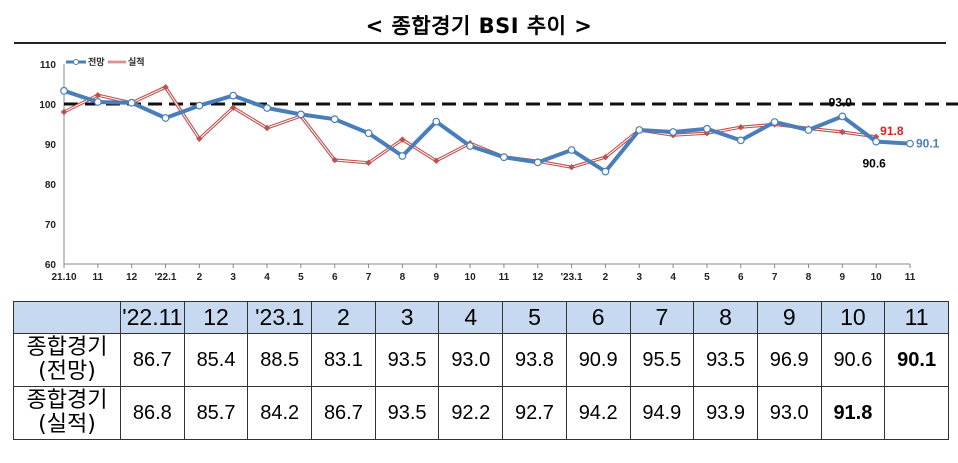 Image resolution: width=958 pixels, height=463 pixels. What do you see at coordinates (51, 145) in the screenshot?
I see `y-tick-label: 90` at bounding box center [51, 145].